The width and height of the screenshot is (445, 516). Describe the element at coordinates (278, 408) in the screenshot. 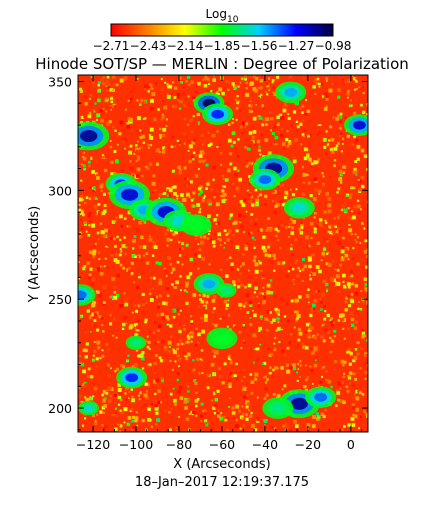

I see `polarization-feature` at that location.